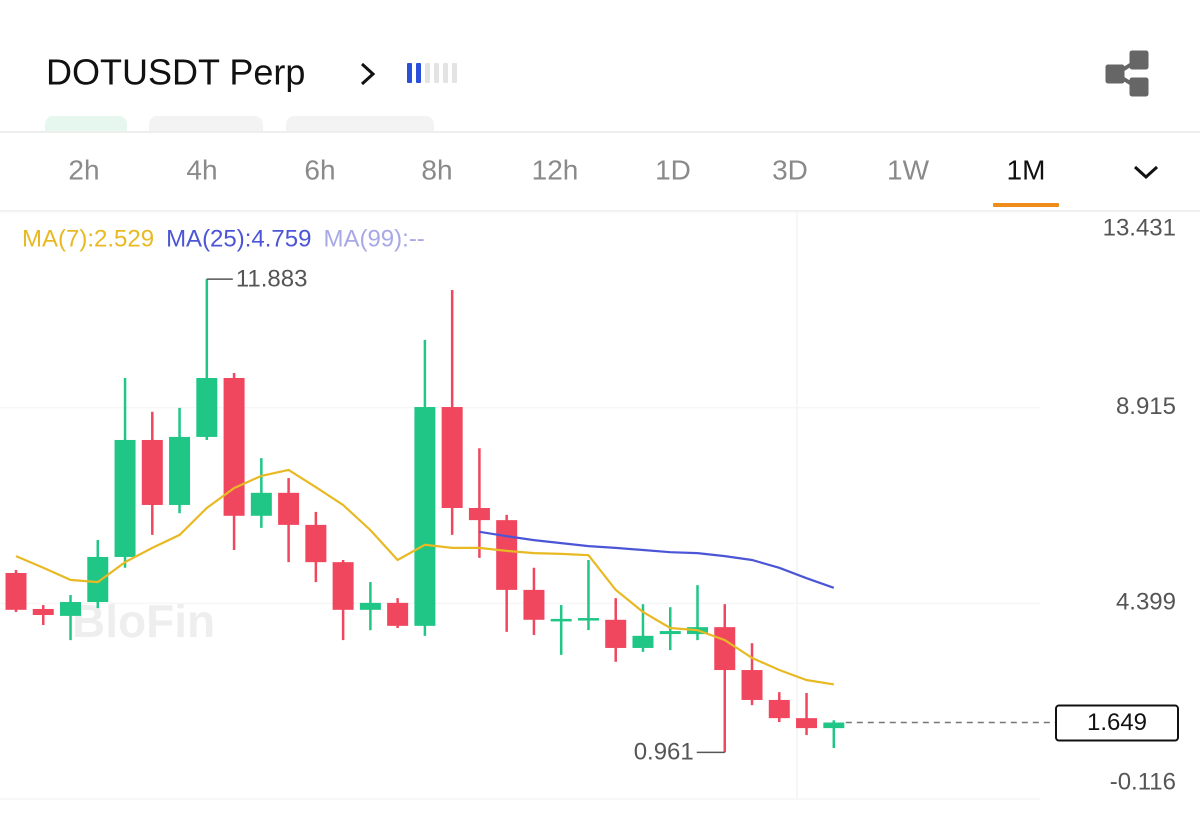 The width and height of the screenshot is (1200, 815). I want to click on y-tick-label: 4.399, so click(1146, 602).